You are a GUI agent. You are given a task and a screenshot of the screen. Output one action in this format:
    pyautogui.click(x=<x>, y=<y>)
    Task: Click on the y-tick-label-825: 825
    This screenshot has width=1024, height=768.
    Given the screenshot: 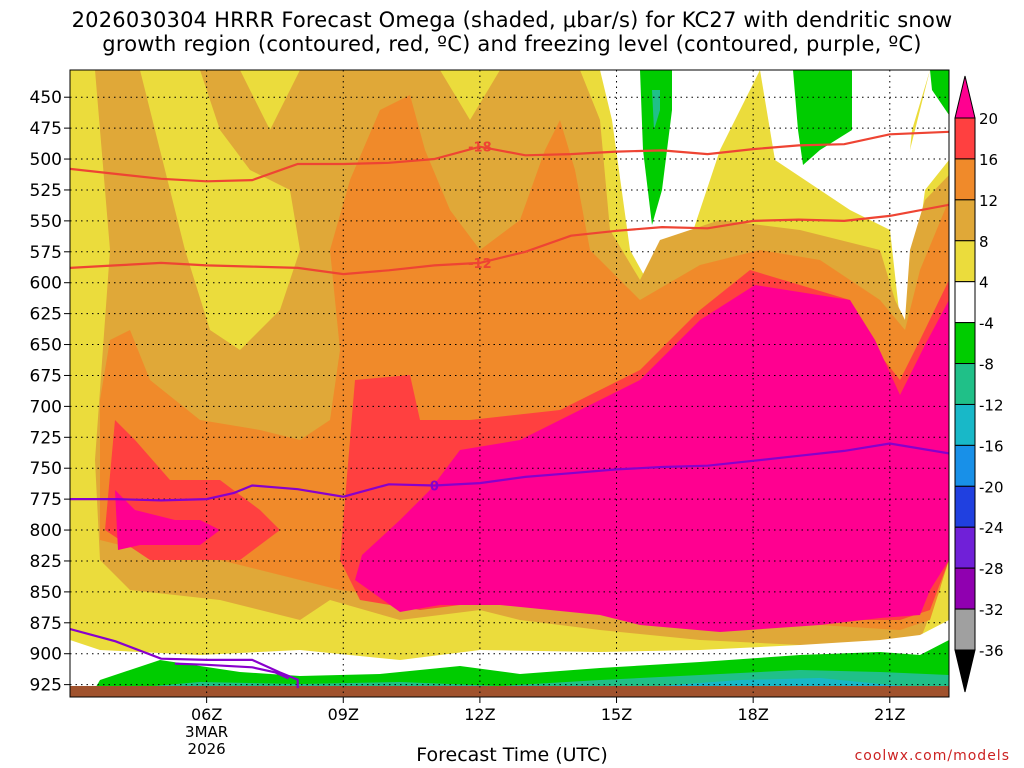 What is the action you would take?
    pyautogui.click(x=46, y=562)
    